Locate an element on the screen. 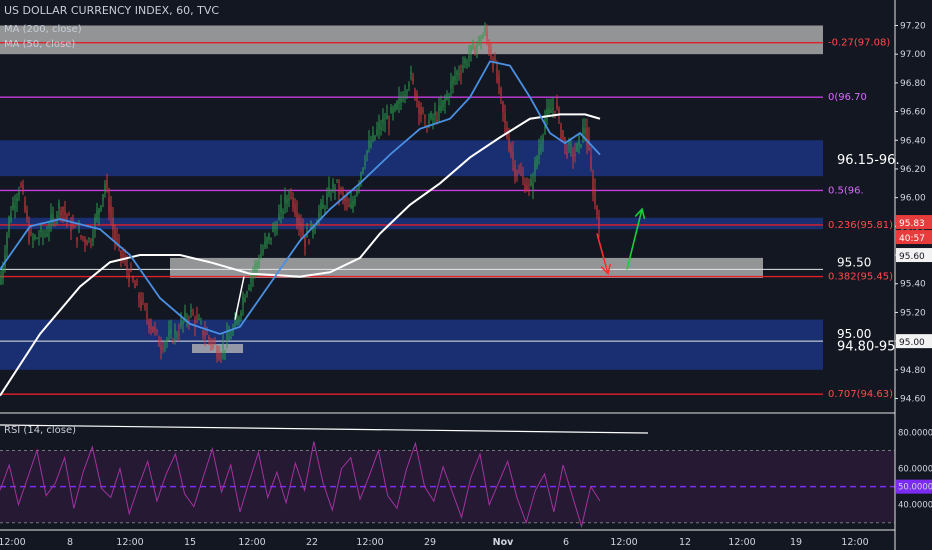 The height and width of the screenshot is (550, 932). ma50-legend: MA (50, close) is located at coordinates (40, 44).